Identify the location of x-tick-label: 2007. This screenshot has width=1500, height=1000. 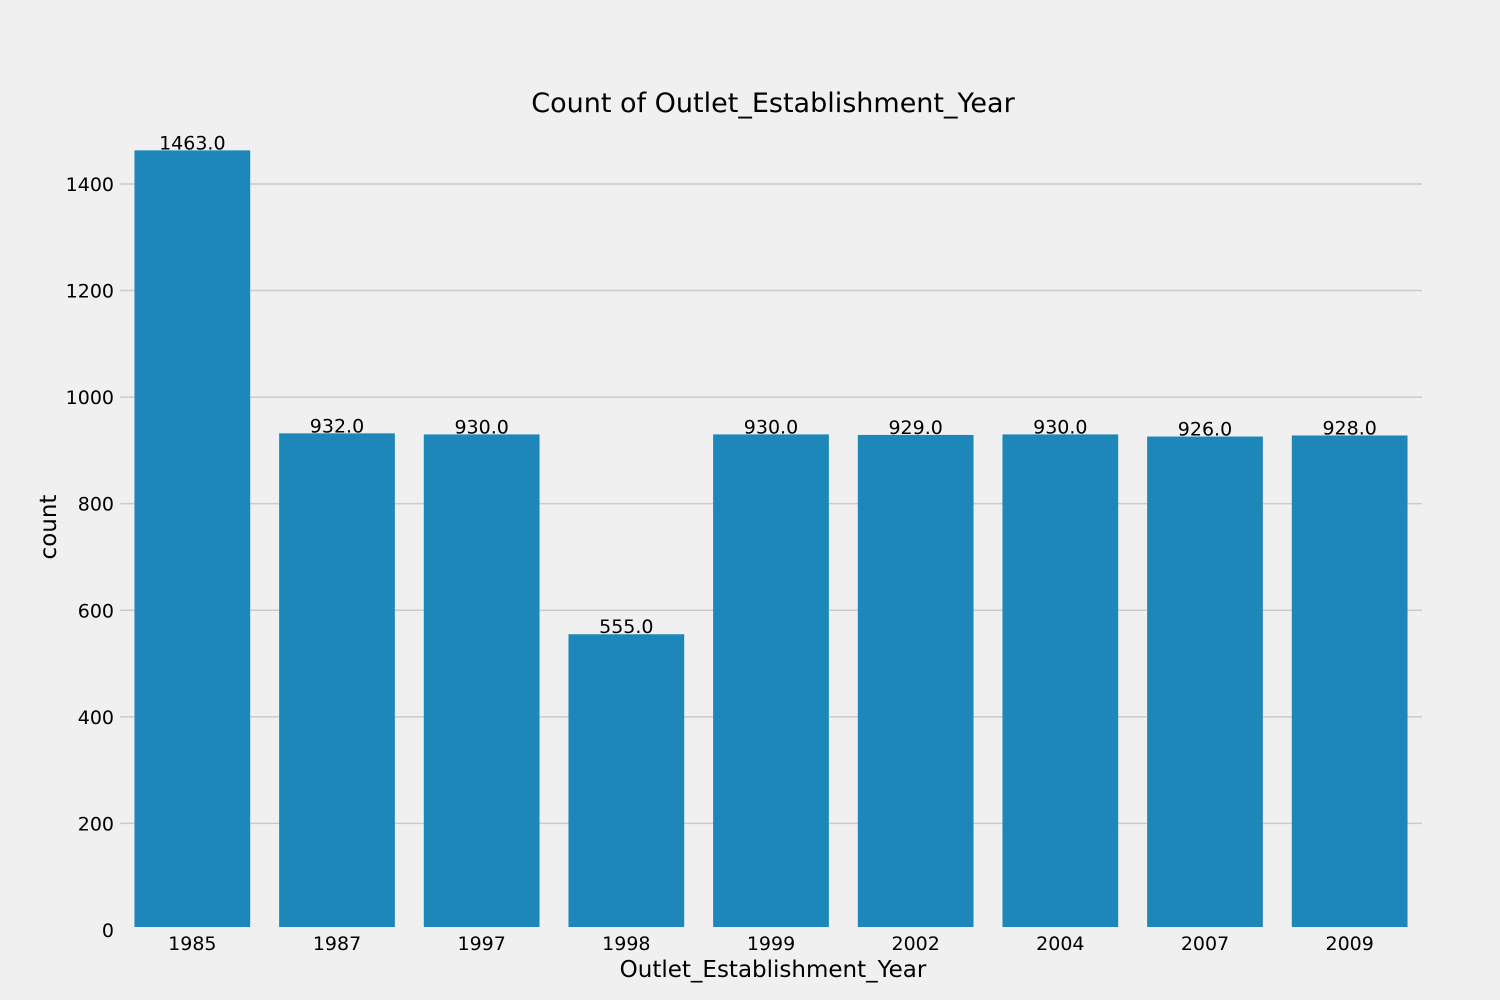
(1205, 944).